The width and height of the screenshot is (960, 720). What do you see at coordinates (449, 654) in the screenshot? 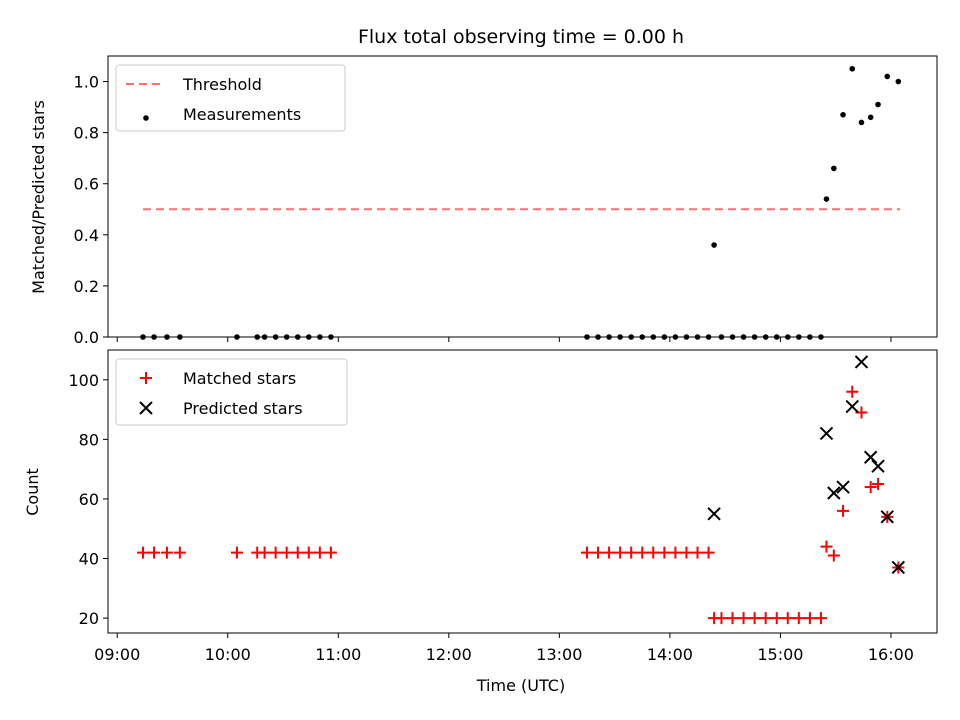
I see `x-tick-label: 12:00` at bounding box center [449, 654].